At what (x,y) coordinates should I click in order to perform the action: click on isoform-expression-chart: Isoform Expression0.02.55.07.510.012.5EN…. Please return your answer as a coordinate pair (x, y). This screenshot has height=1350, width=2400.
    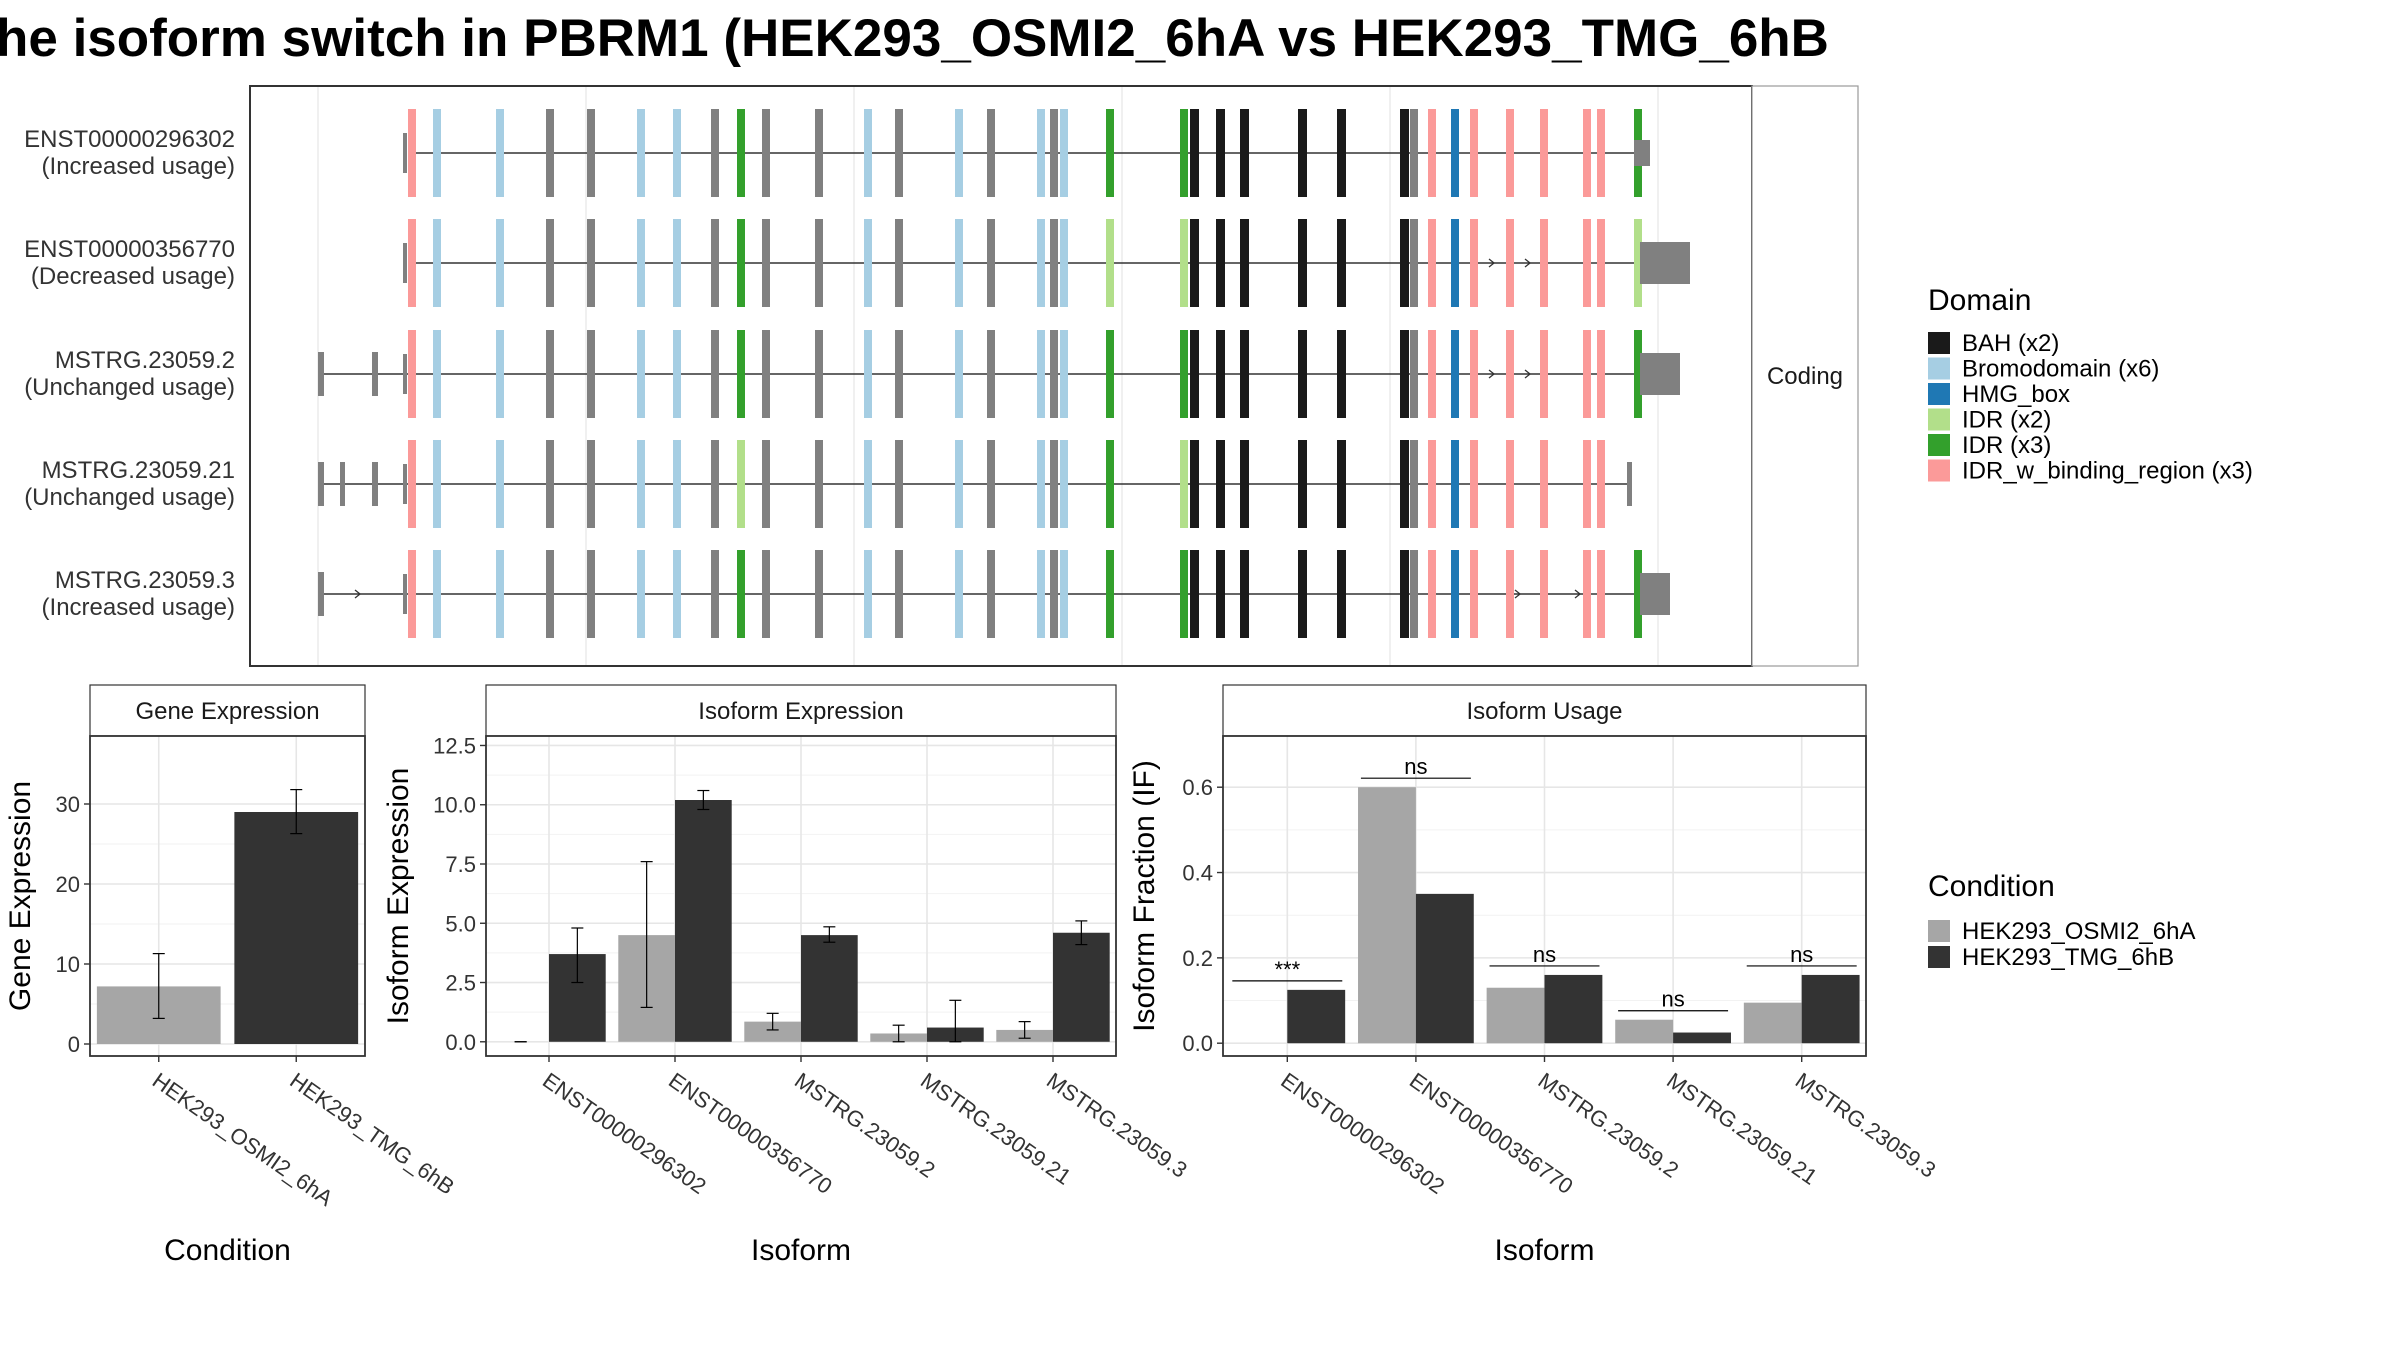
    Looking at the image, I should click on (787, 975).